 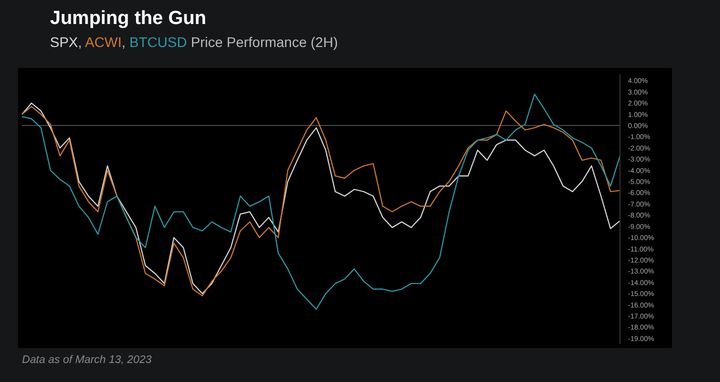 What do you see at coordinates (194, 42) in the screenshot?
I see `chart-subtitle: SPX, ACWI, BTCUSD Price Performance (2H)` at bounding box center [194, 42].